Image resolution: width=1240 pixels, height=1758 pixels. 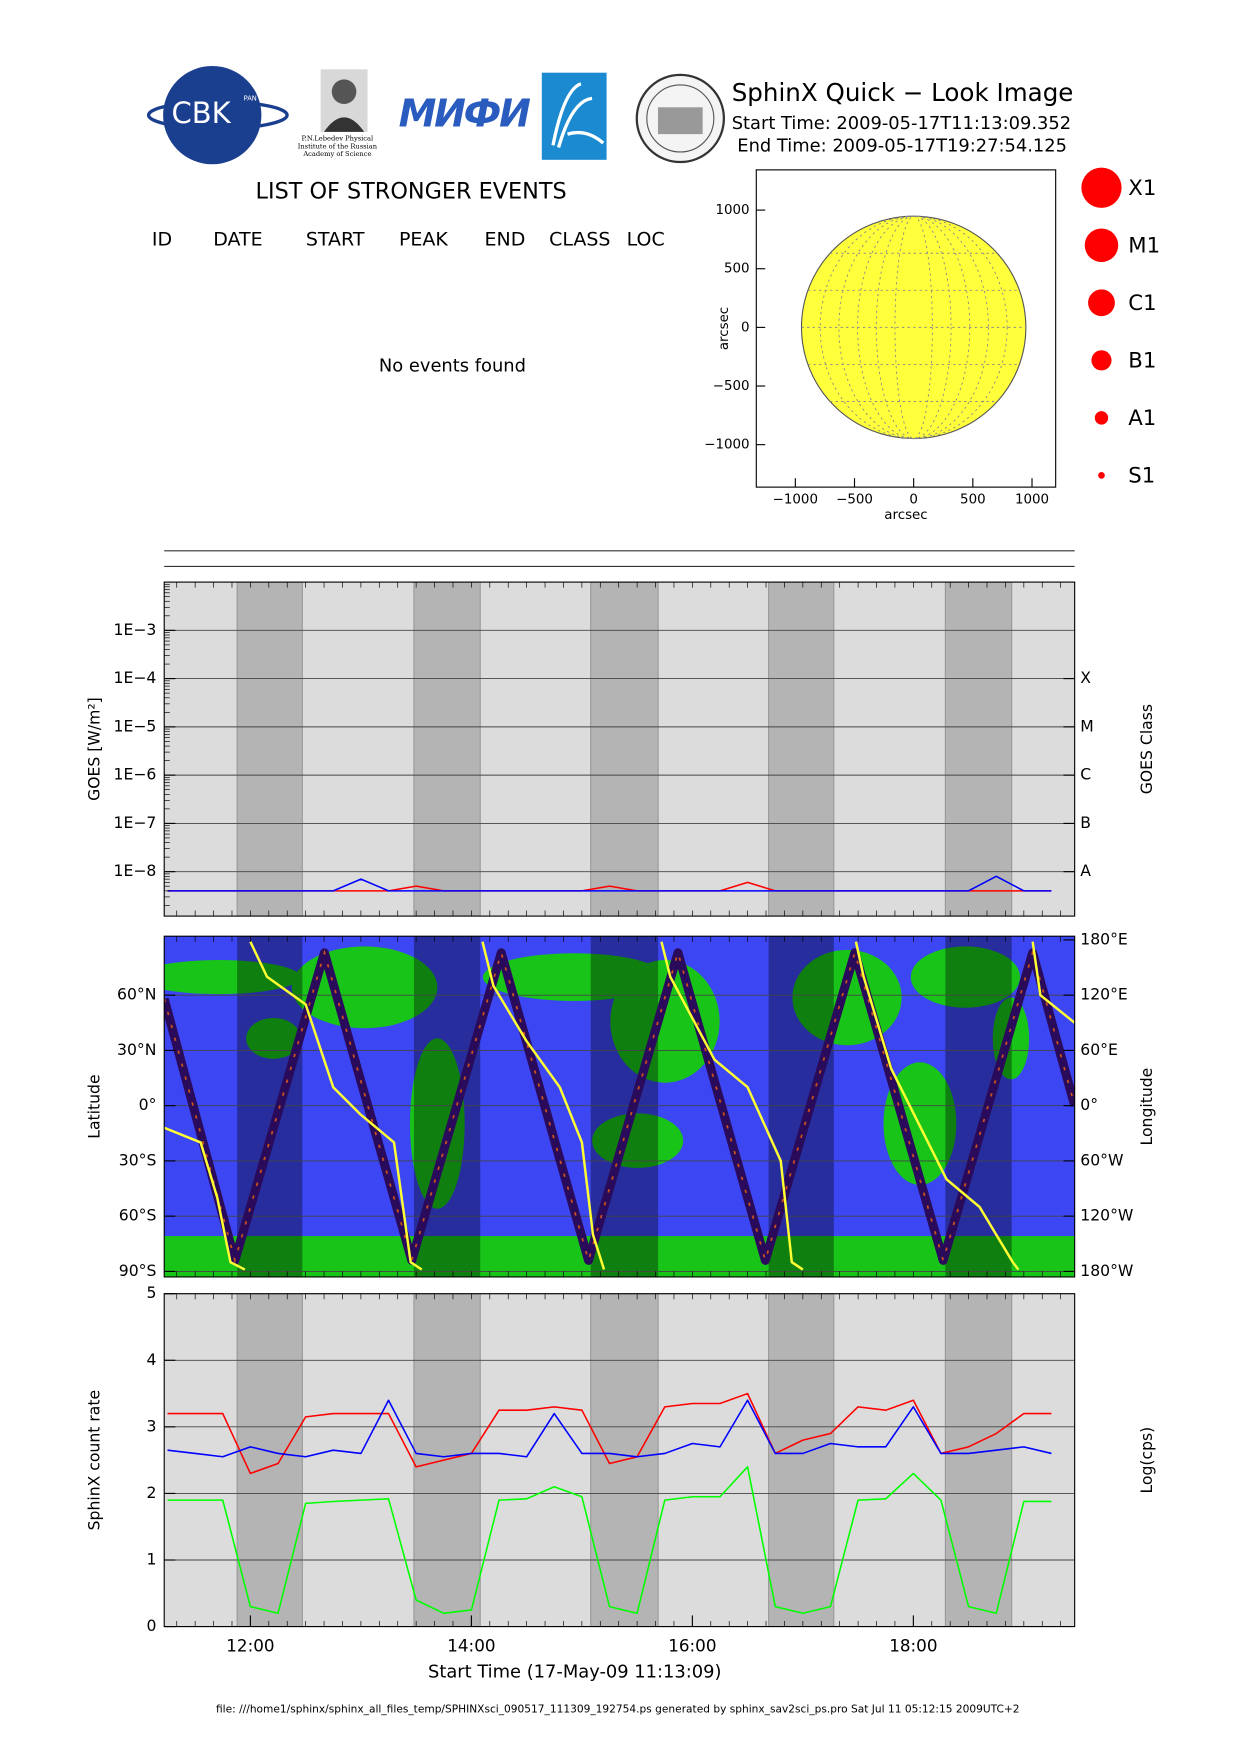 What do you see at coordinates (1146, 749) in the screenshot?
I see `y2-axis-title: GOES Class` at bounding box center [1146, 749].